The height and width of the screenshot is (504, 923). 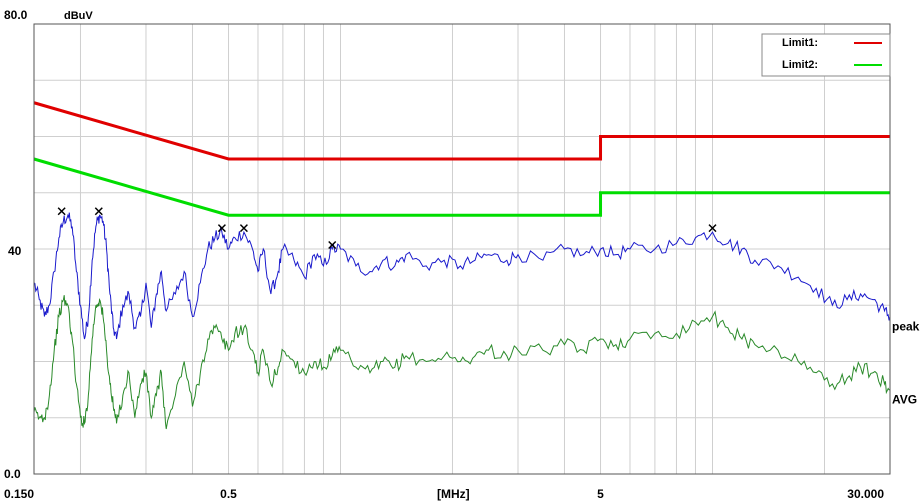 What do you see at coordinates (16, 15) in the screenshot?
I see `y-tick-label: 80.0` at bounding box center [16, 15].